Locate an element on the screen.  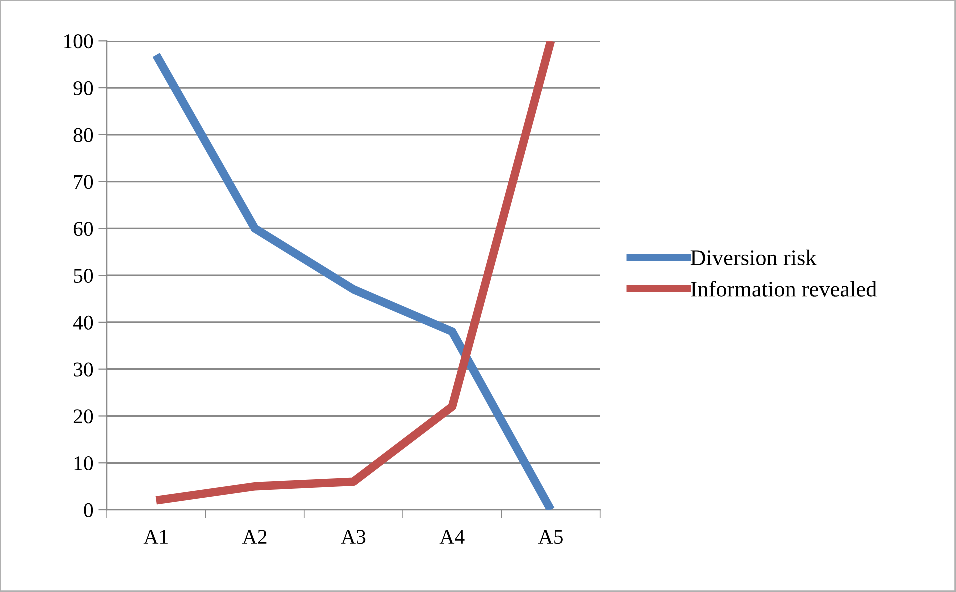
y-tick-label: 100 is located at coordinates (79, 41).